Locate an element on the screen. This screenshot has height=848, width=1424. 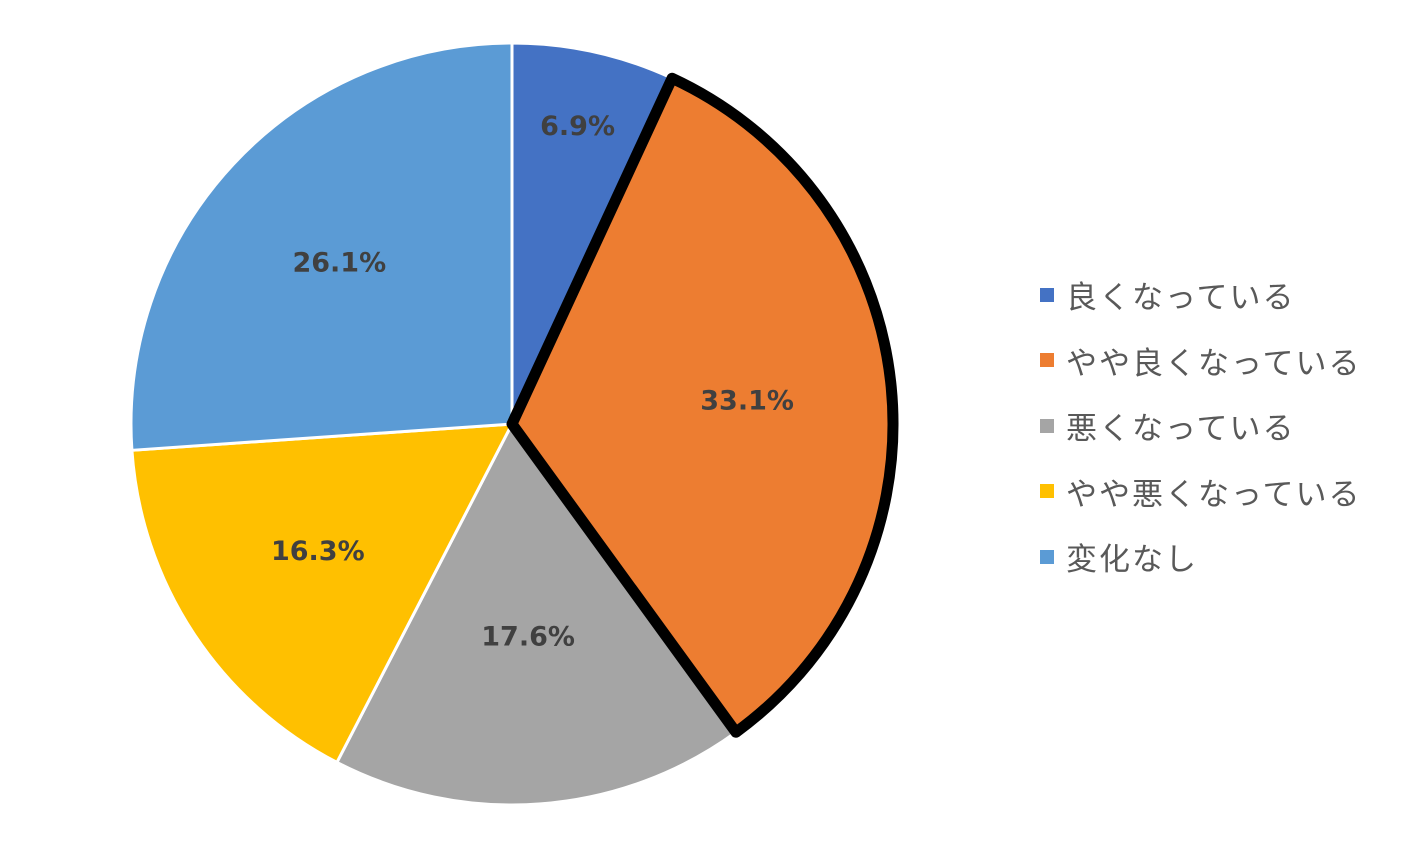
slice-3-data-label: 17.6% is located at coordinates (528, 636).